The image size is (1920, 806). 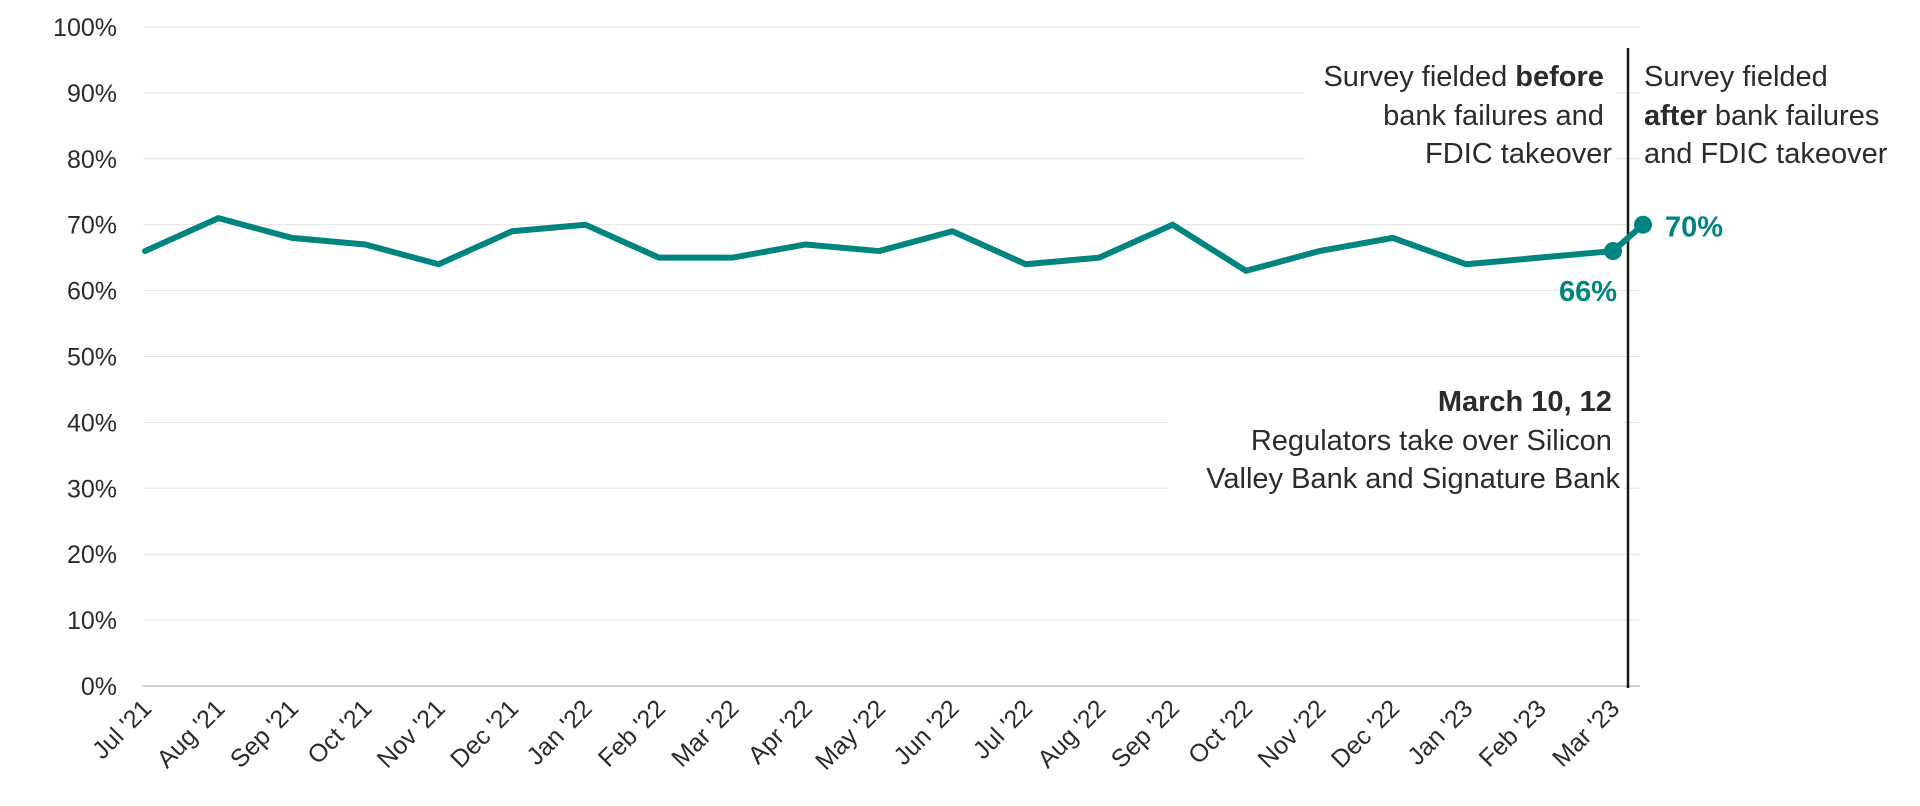 What do you see at coordinates (1291, 733) in the screenshot?
I see `x-tick-label: Nov '22` at bounding box center [1291, 733].